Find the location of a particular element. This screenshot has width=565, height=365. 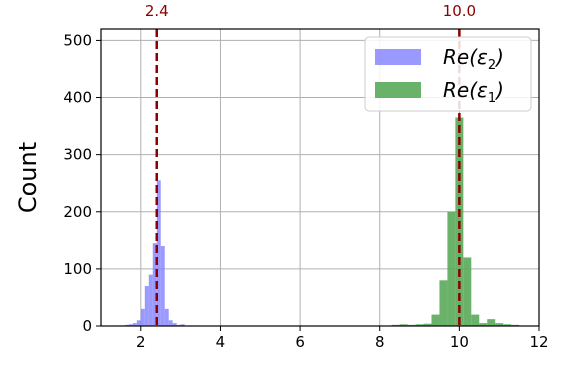

reference-line-label: 2.4 is located at coordinates (157, 11).